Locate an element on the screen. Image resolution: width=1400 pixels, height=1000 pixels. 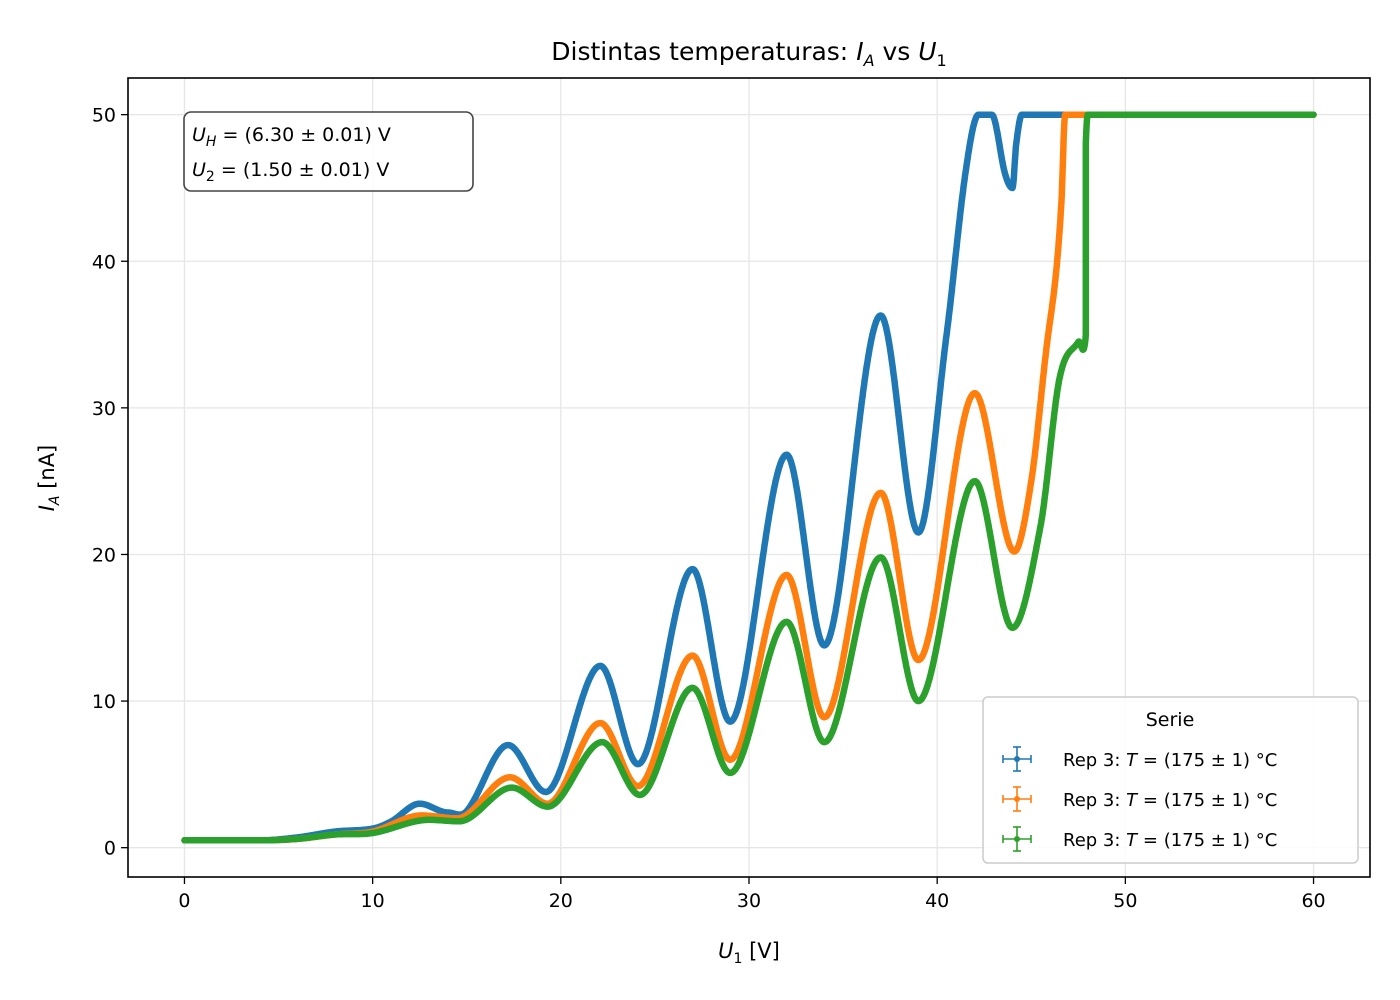
annotation-line-uh: UH = (6.30 ± 0.01) V is located at coordinates (291, 137).